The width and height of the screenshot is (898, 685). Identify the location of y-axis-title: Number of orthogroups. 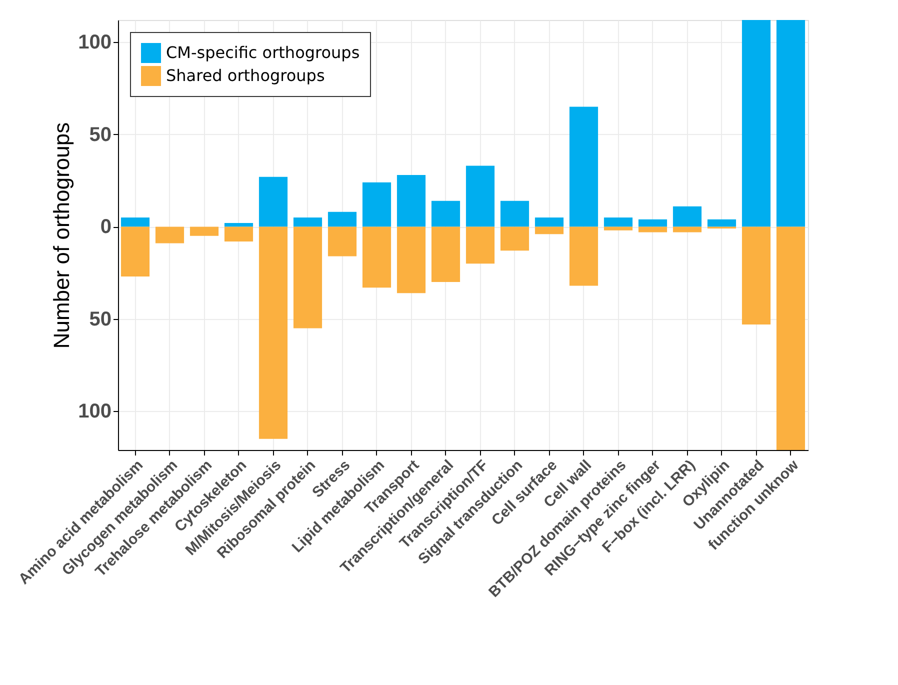
(61, 235).